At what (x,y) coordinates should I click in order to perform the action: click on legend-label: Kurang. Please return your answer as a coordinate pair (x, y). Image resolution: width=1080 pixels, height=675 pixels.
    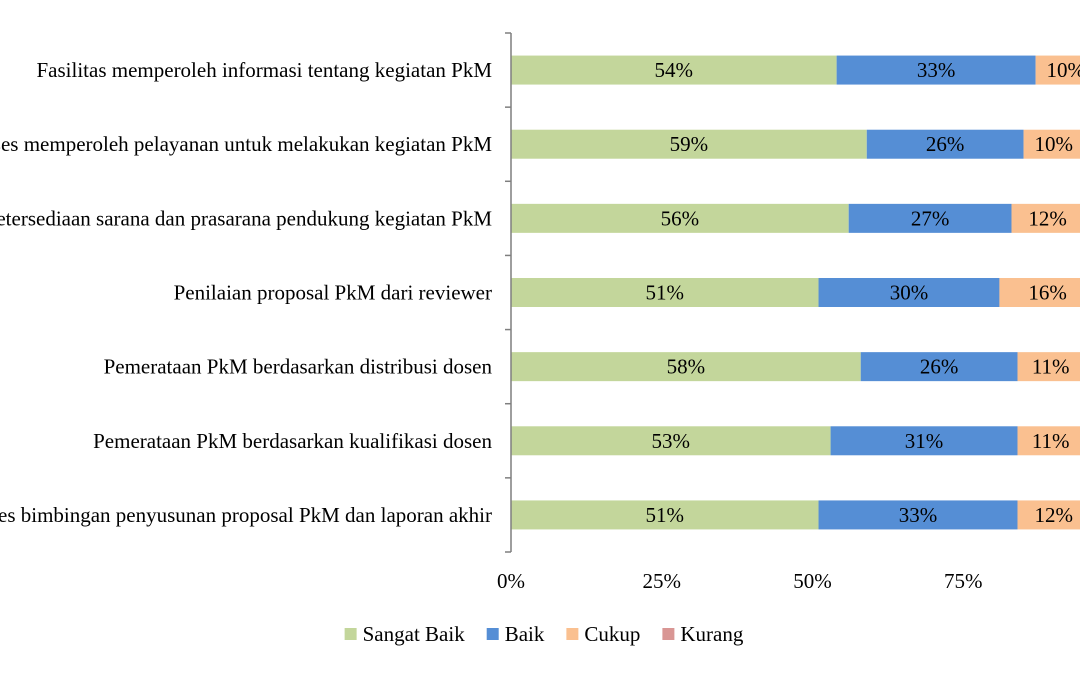
    Looking at the image, I should click on (711, 634).